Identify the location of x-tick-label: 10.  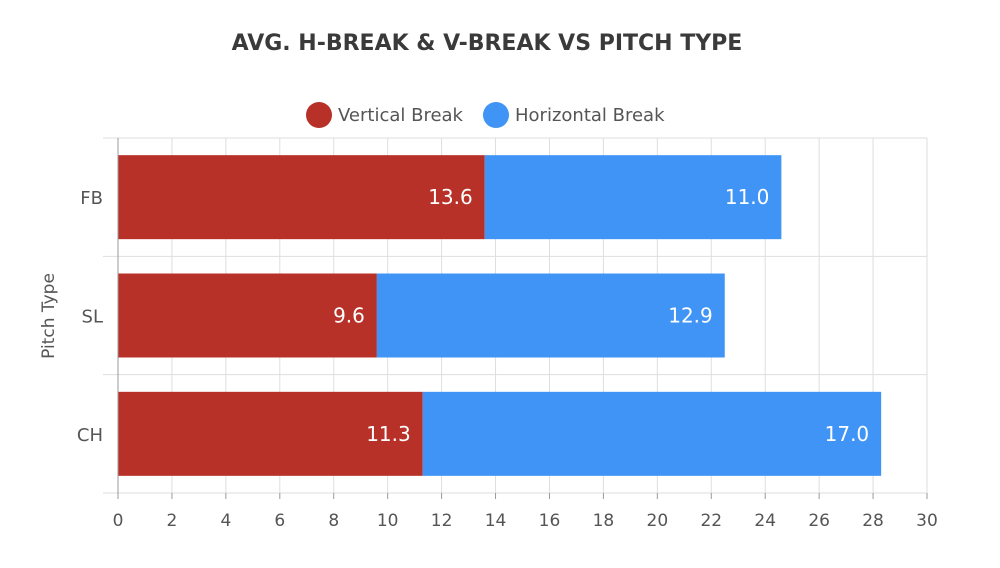
(388, 521).